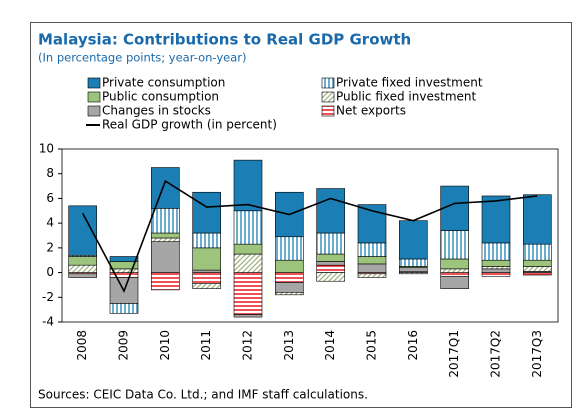 This screenshot has width=575, height=411. What do you see at coordinates (371, 111) in the screenshot?
I see `legend-label: Net exports` at bounding box center [371, 111].